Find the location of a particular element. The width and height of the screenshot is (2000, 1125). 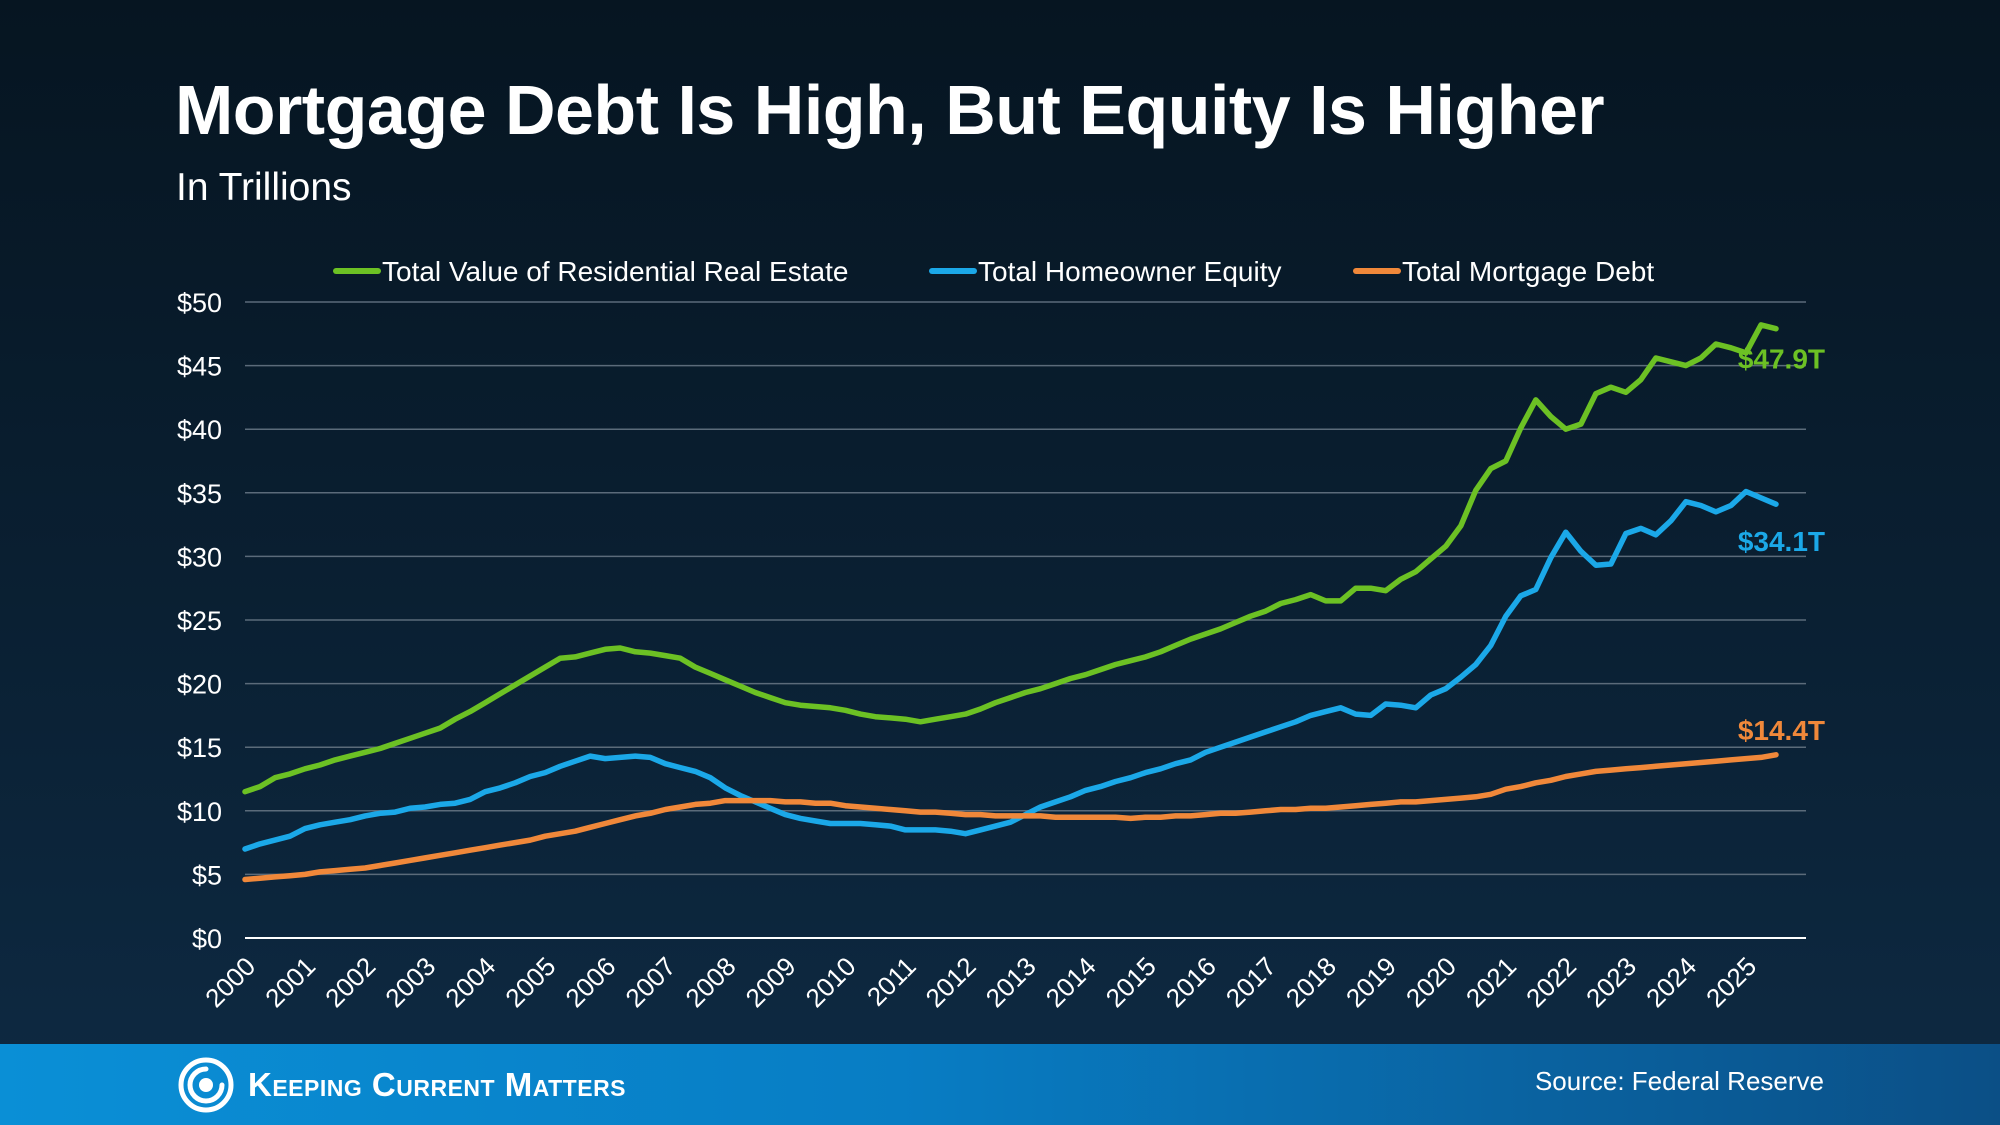

x-tick-label: 2015 is located at coordinates (1131, 982).